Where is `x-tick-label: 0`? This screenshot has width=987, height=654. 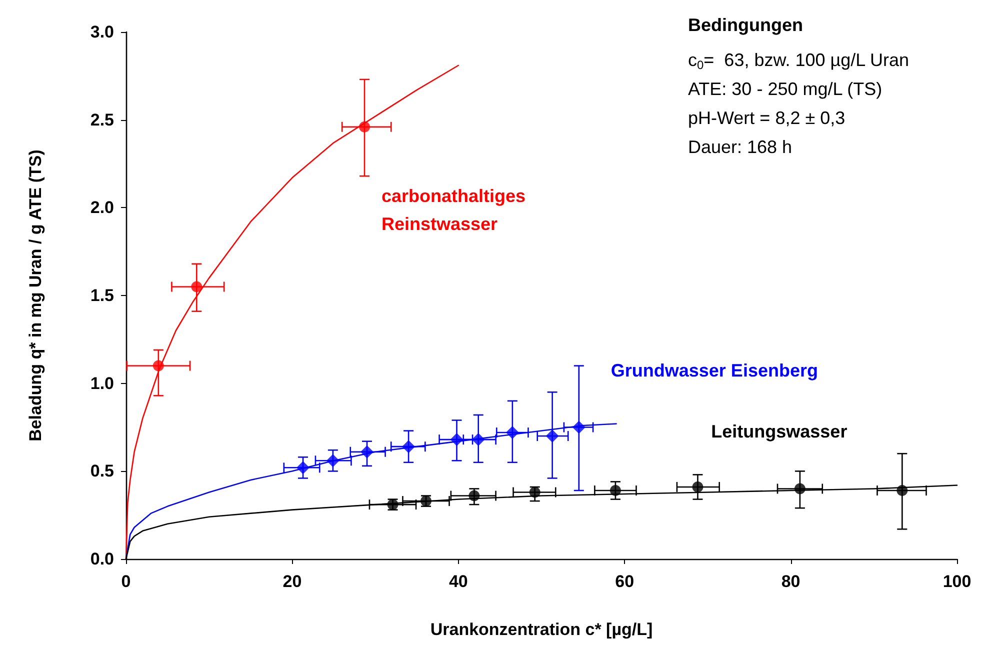
x-tick-label: 0 is located at coordinates (126, 581).